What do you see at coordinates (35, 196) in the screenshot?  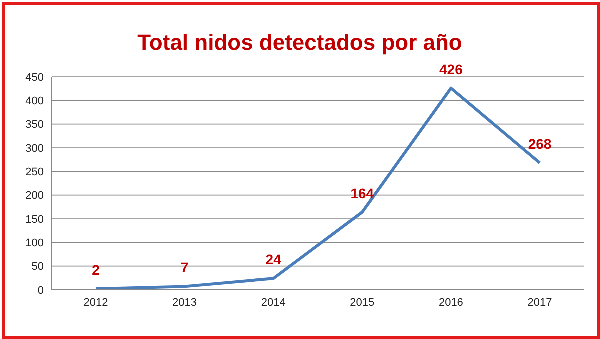 I see `y-tick-label: 200` at bounding box center [35, 196].